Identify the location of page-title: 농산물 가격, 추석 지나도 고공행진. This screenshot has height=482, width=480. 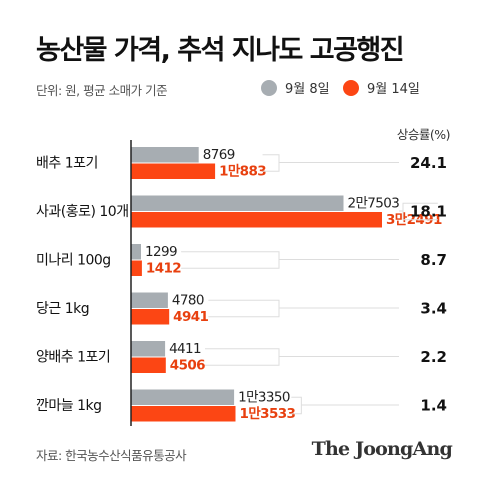
(220, 50).